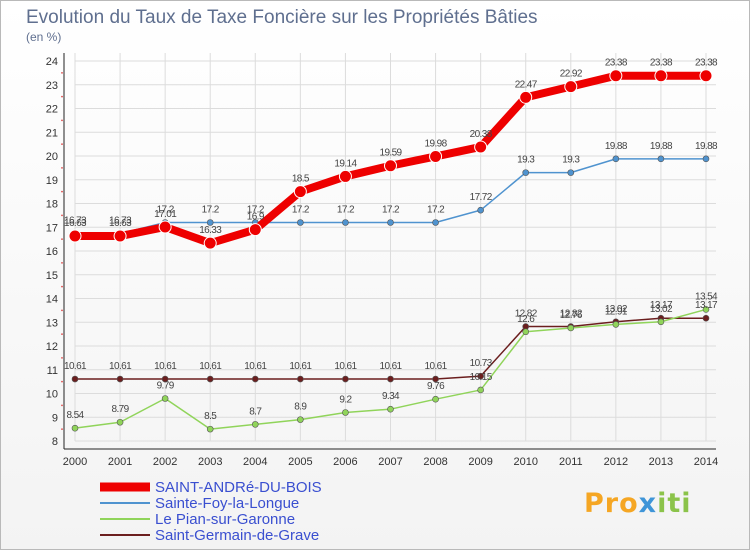  I want to click on y-tick-label: 8, so click(55, 442).